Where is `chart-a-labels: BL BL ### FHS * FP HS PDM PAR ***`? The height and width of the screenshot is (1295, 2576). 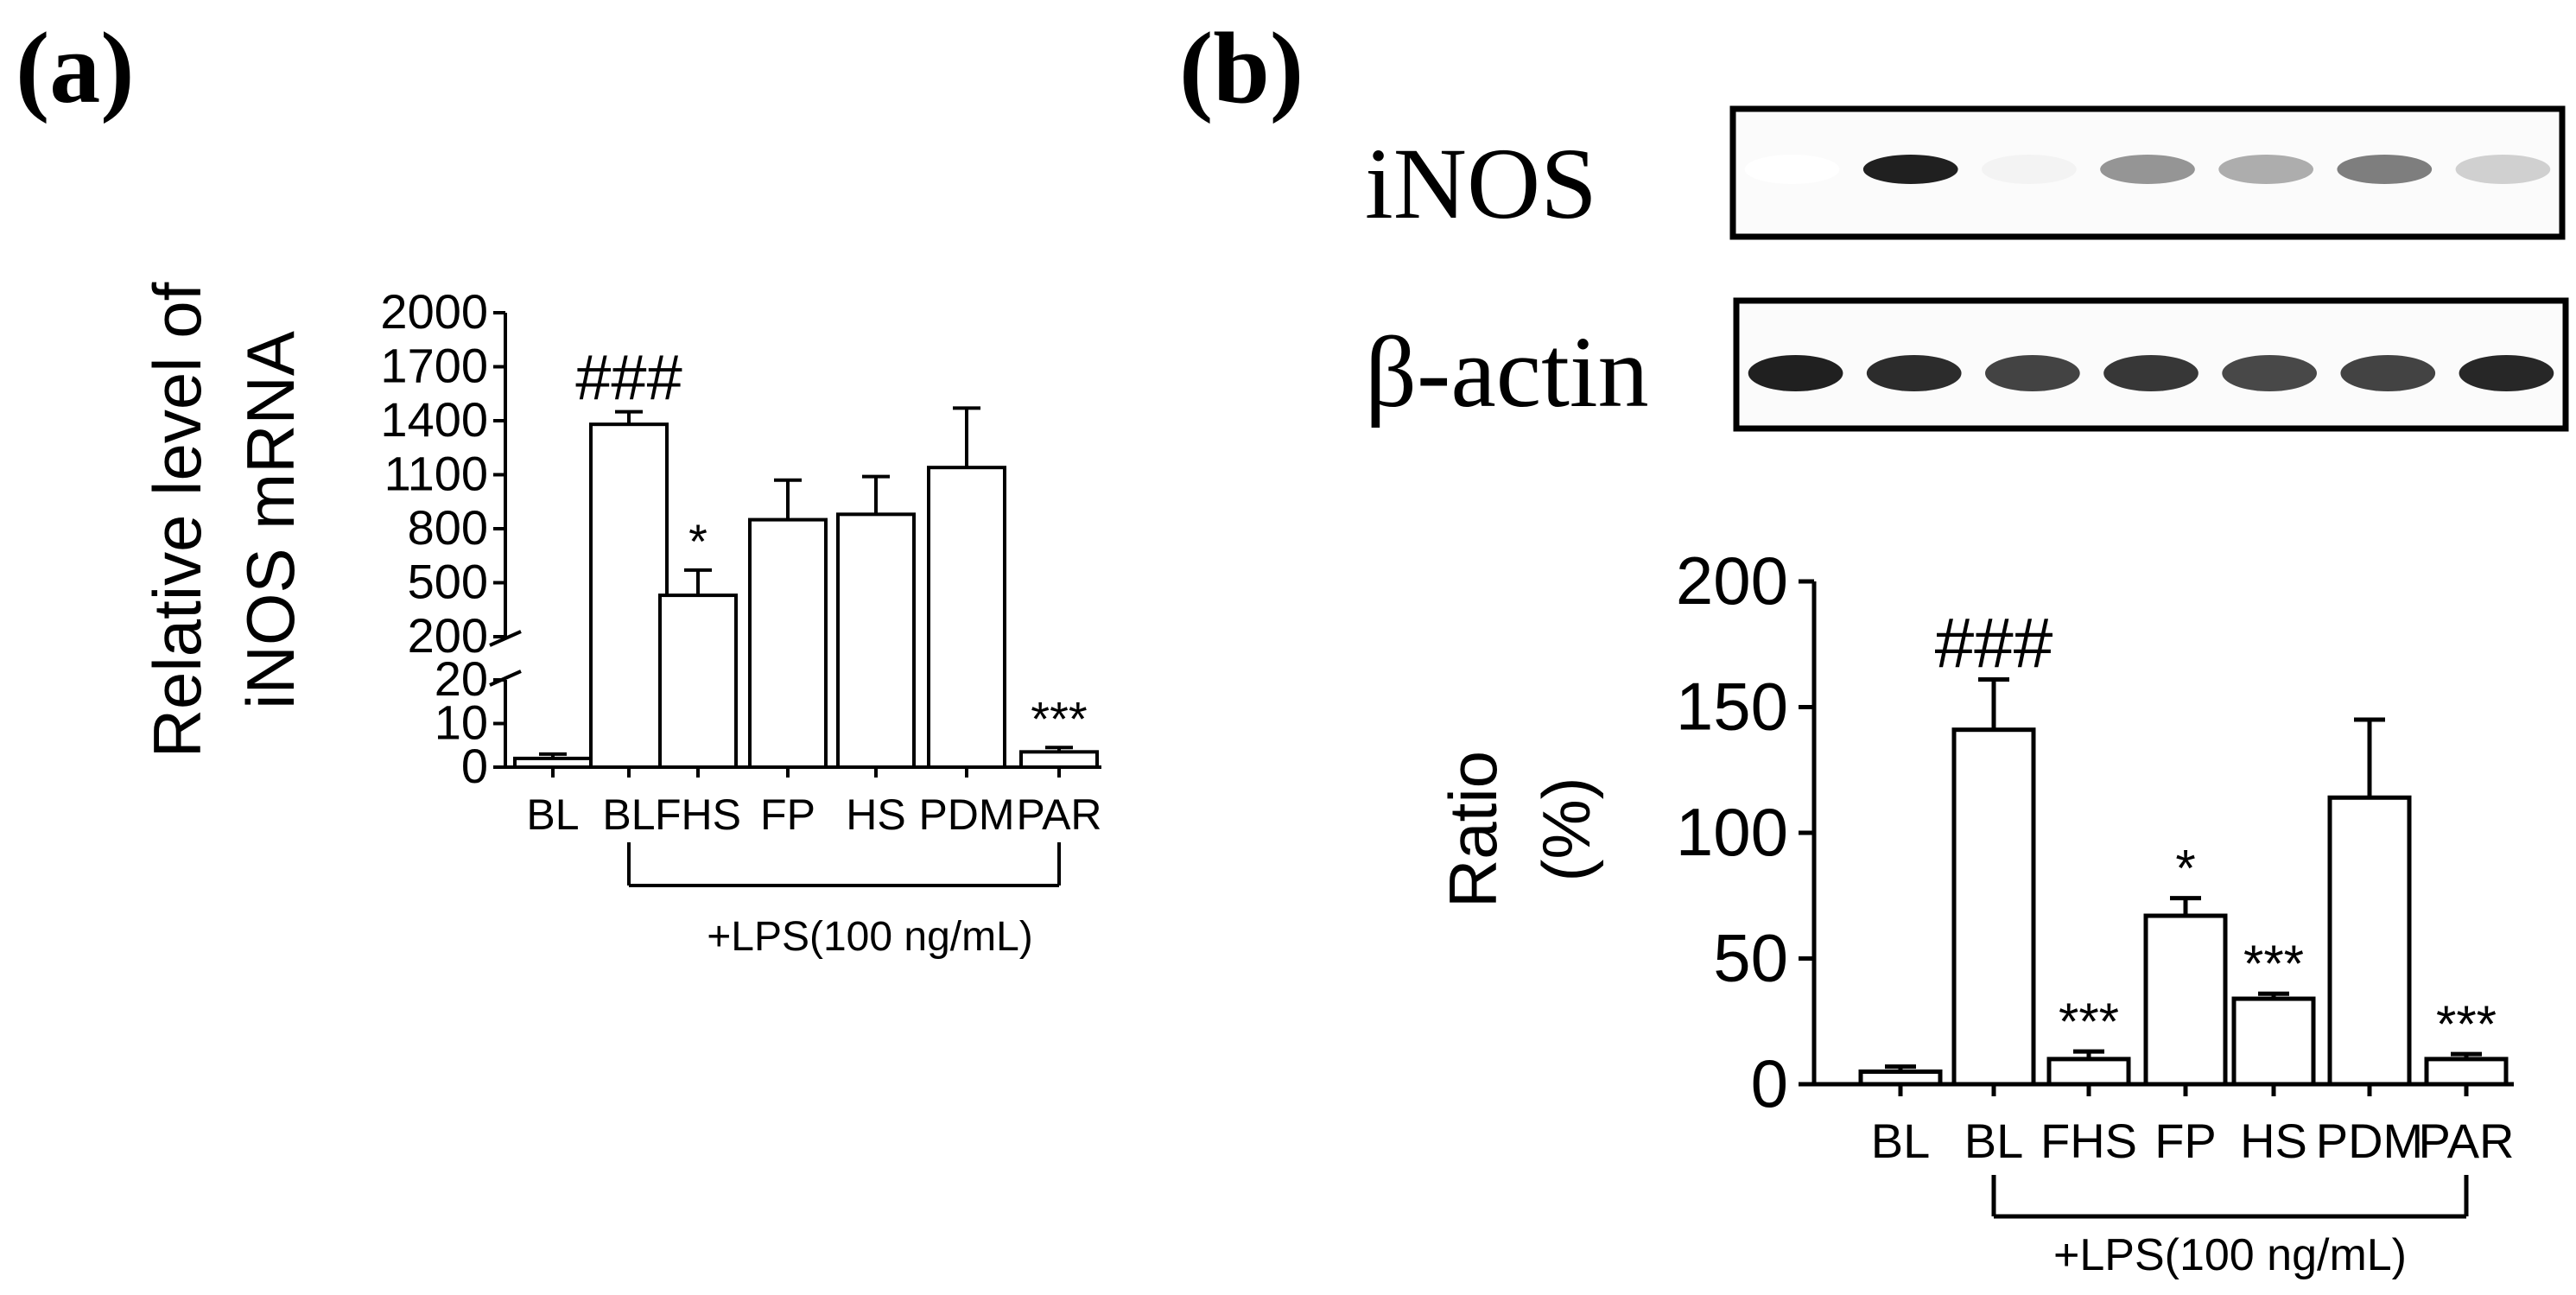 chart-a-labels: BL BL ### FHS * FP HS PDM PAR *** is located at coordinates (813, 590).